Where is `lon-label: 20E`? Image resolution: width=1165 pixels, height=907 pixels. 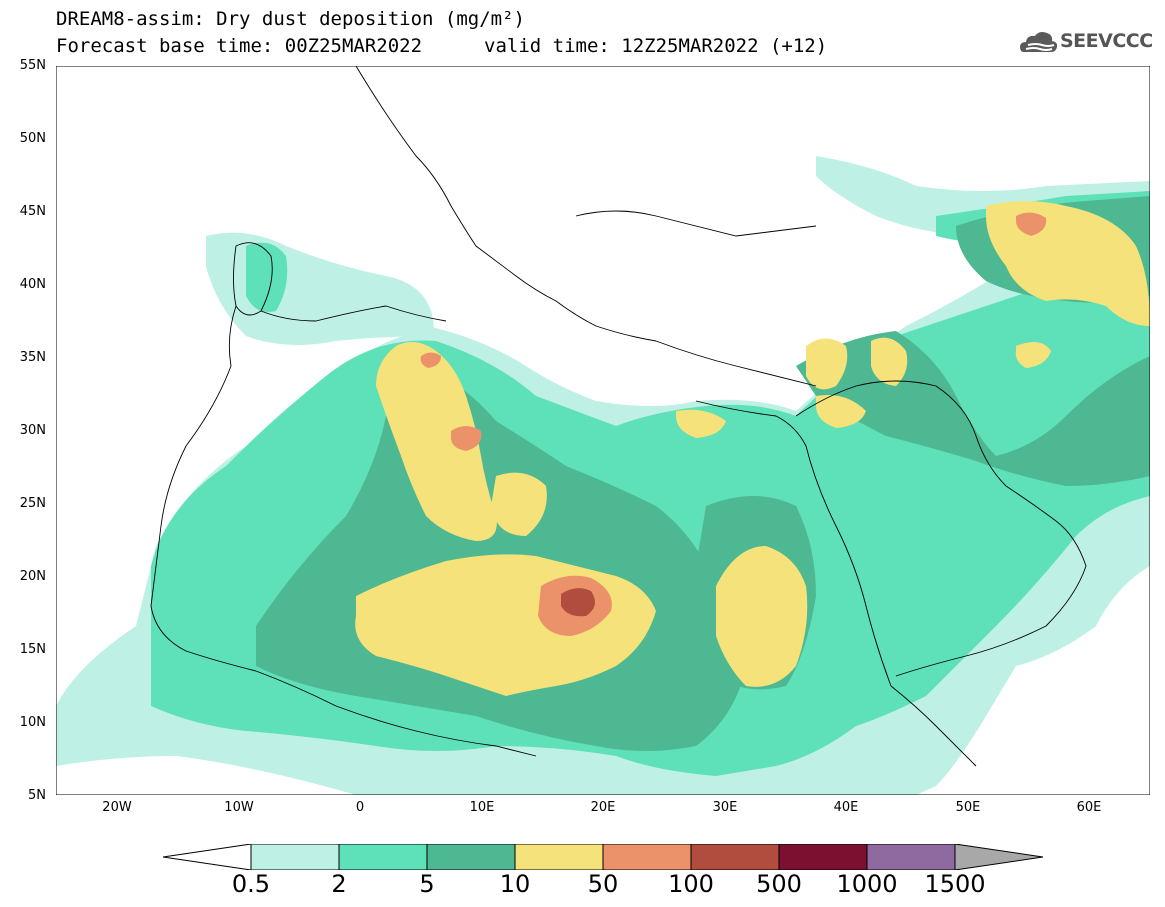
lon-label: 20E is located at coordinates (603, 807).